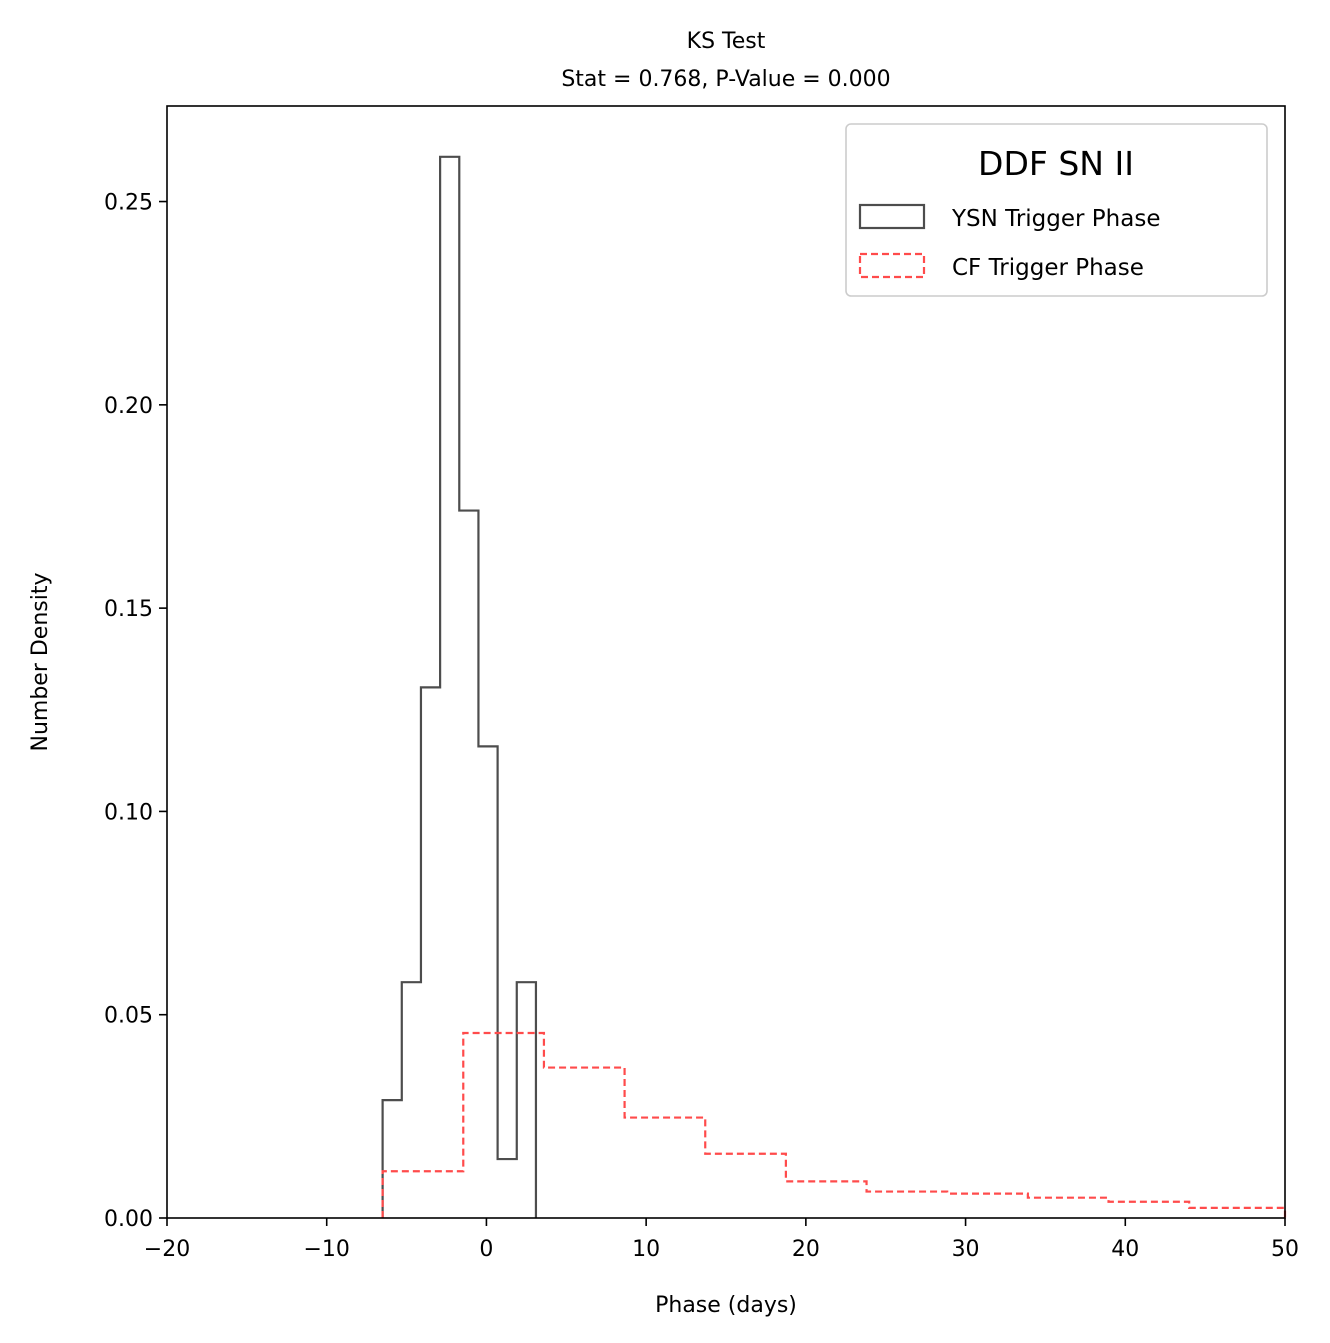 The image size is (1330, 1343). I want to click on y-axis-label: Number Density, so click(40, 661).